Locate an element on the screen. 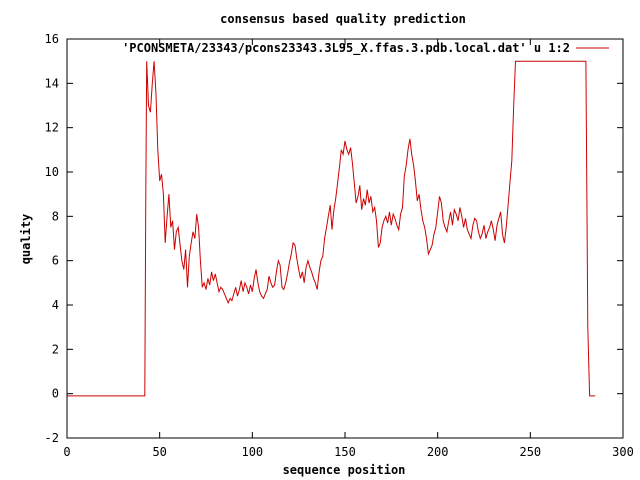  y-tick-label: 8 is located at coordinates (55, 216).